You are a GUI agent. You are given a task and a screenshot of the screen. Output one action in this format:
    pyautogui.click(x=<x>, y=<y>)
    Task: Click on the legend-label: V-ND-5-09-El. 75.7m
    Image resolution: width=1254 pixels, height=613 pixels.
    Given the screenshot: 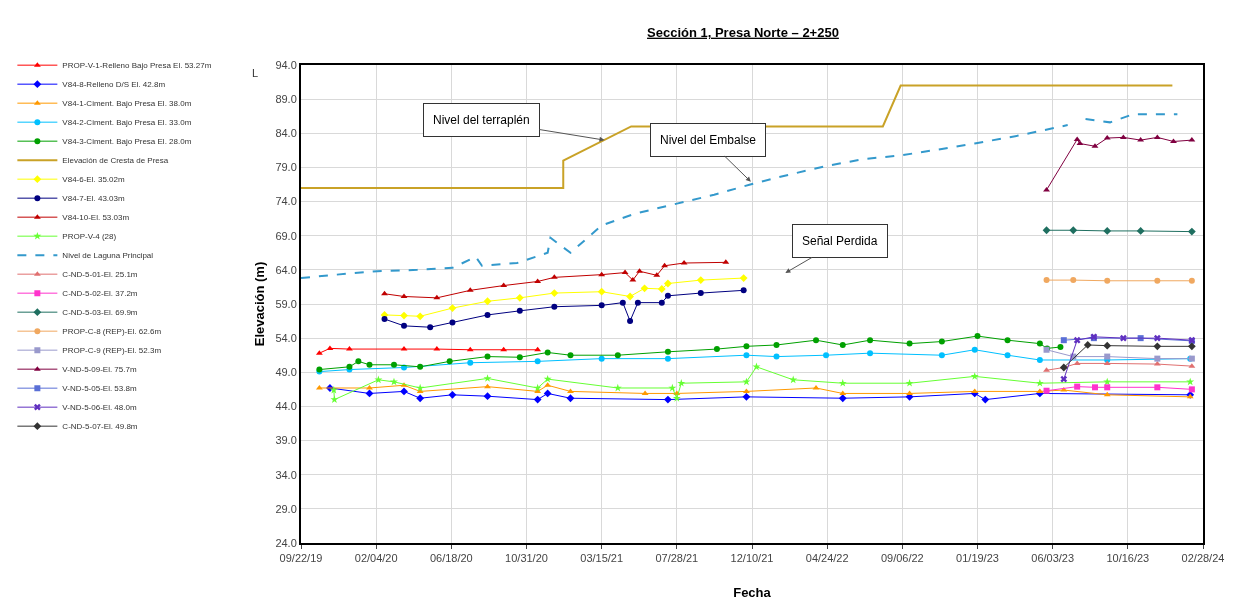 What is the action you would take?
    pyautogui.click(x=99, y=370)
    